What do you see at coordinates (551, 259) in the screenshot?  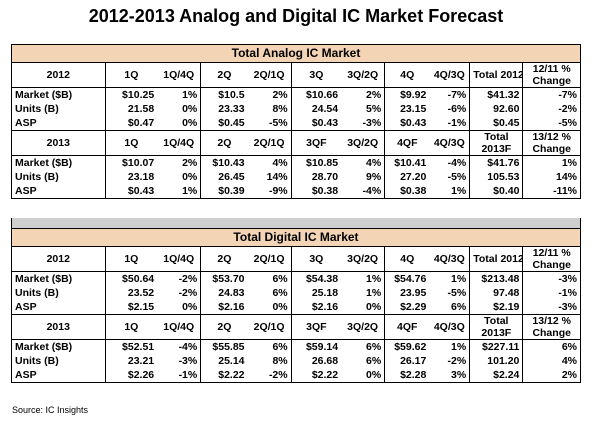 I see `change-header: 12/11 % Change` at bounding box center [551, 259].